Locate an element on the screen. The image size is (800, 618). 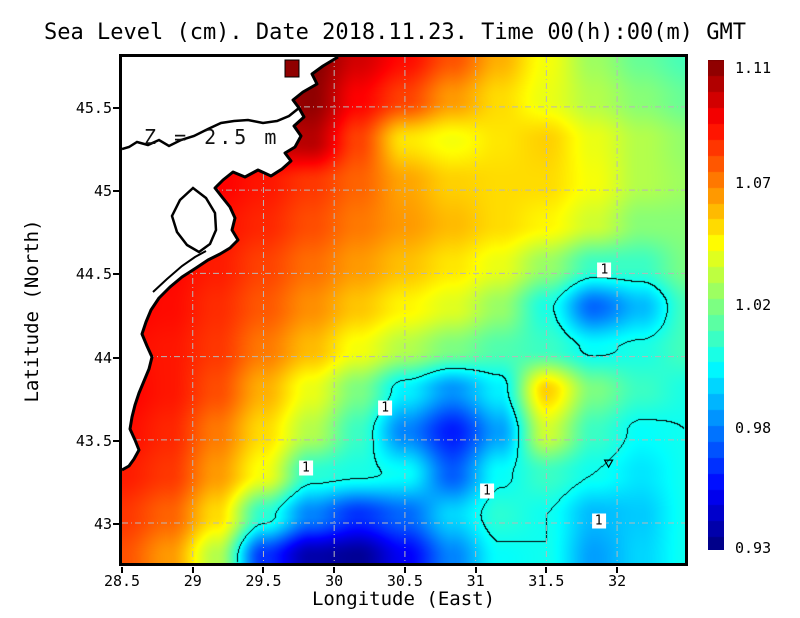
colorbar-tick-label: 0.93 is located at coordinates (753, 548).